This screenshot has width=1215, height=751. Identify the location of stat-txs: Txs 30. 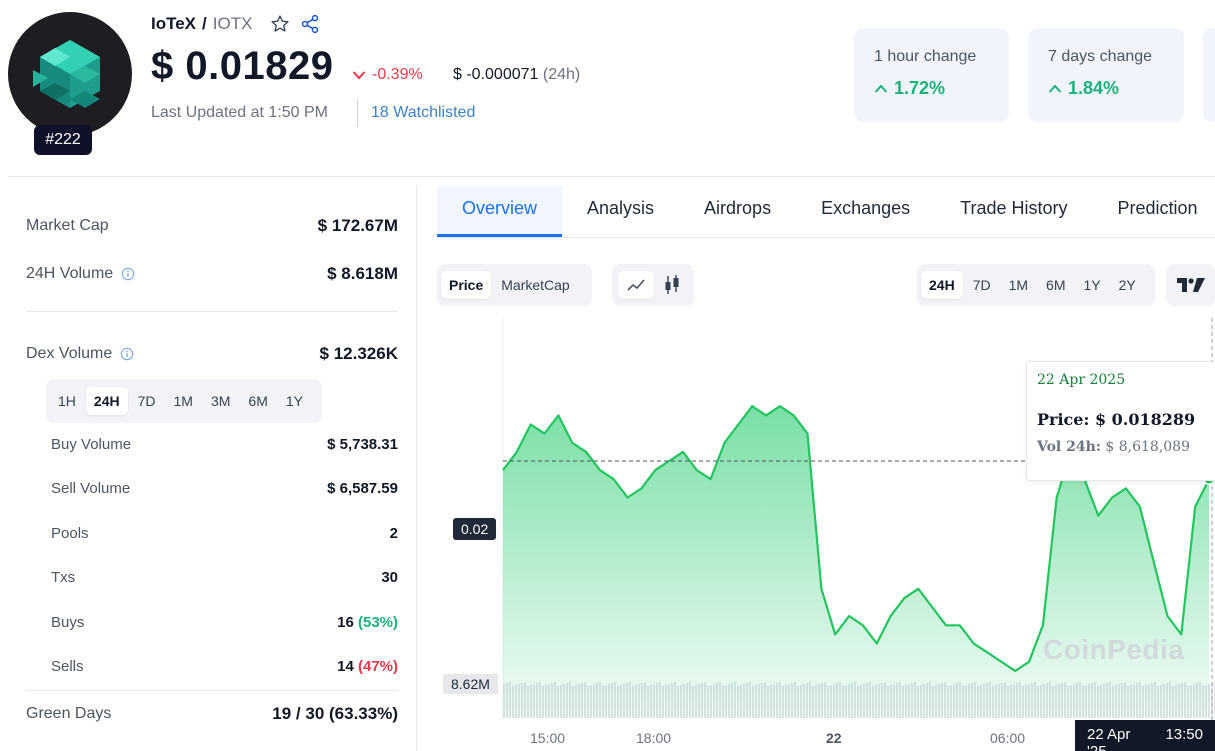
(224, 577).